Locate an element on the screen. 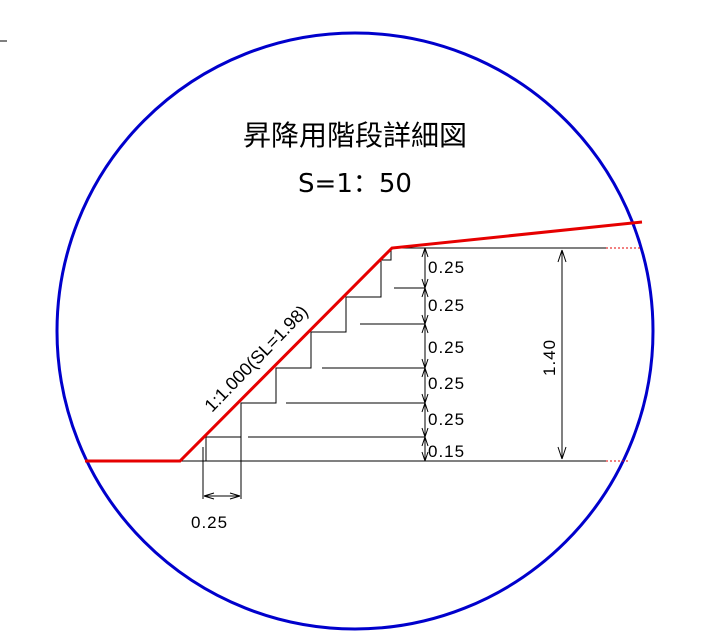  stair-steps is located at coordinates (298, 354).